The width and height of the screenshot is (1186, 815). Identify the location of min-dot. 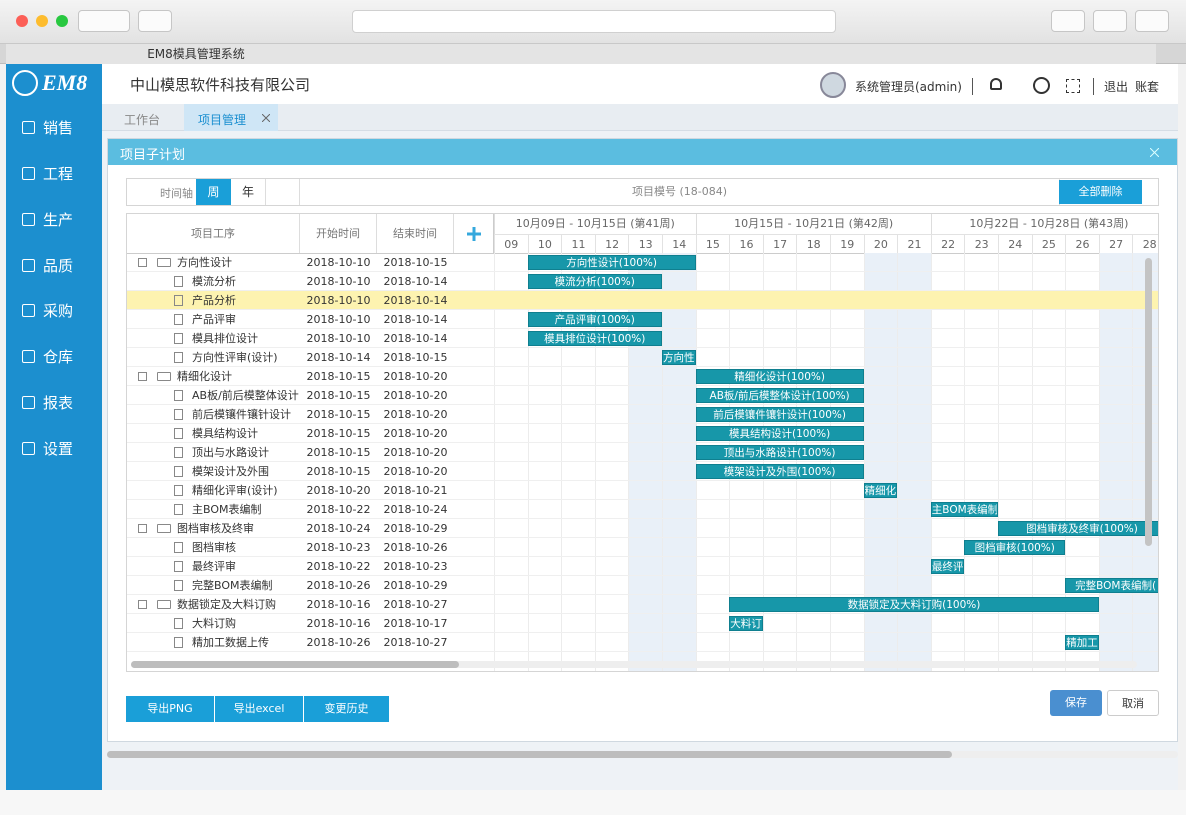
(42, 21).